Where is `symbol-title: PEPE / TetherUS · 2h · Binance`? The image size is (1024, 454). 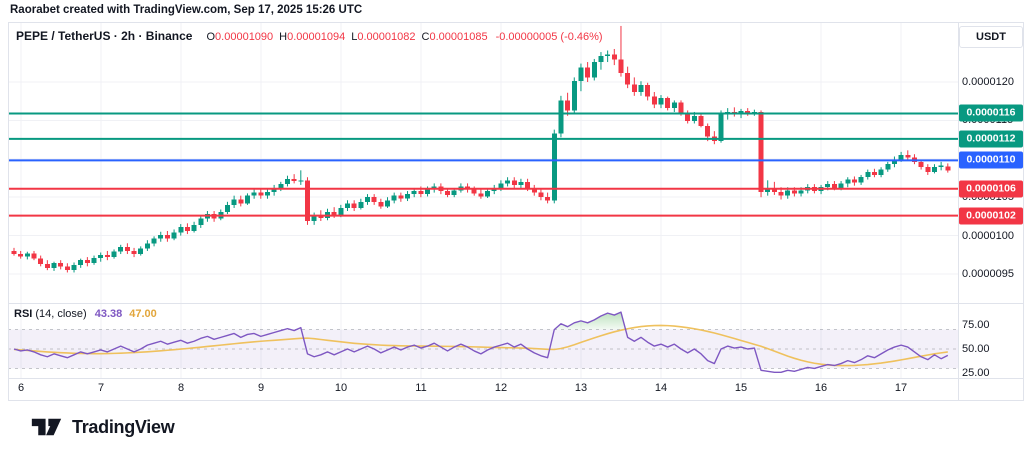 symbol-title: PEPE / TetherUS · 2h · Binance is located at coordinates (104, 36).